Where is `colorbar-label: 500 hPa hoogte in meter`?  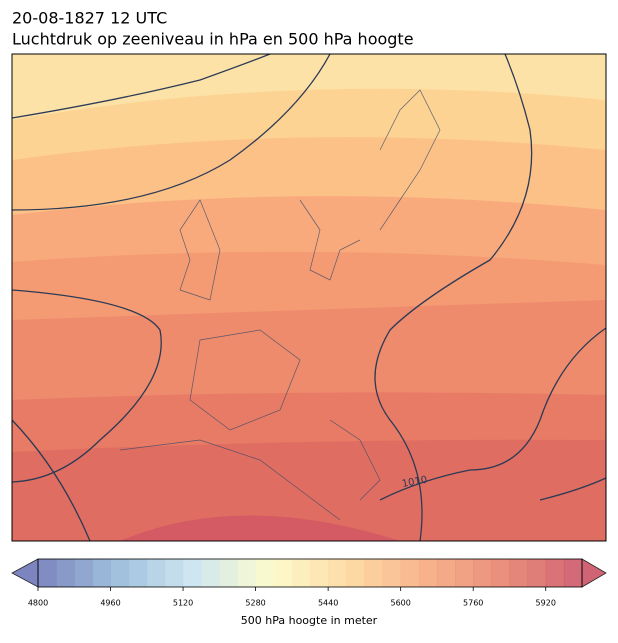 colorbar-label: 500 hPa hoogte in meter is located at coordinates (309, 620).